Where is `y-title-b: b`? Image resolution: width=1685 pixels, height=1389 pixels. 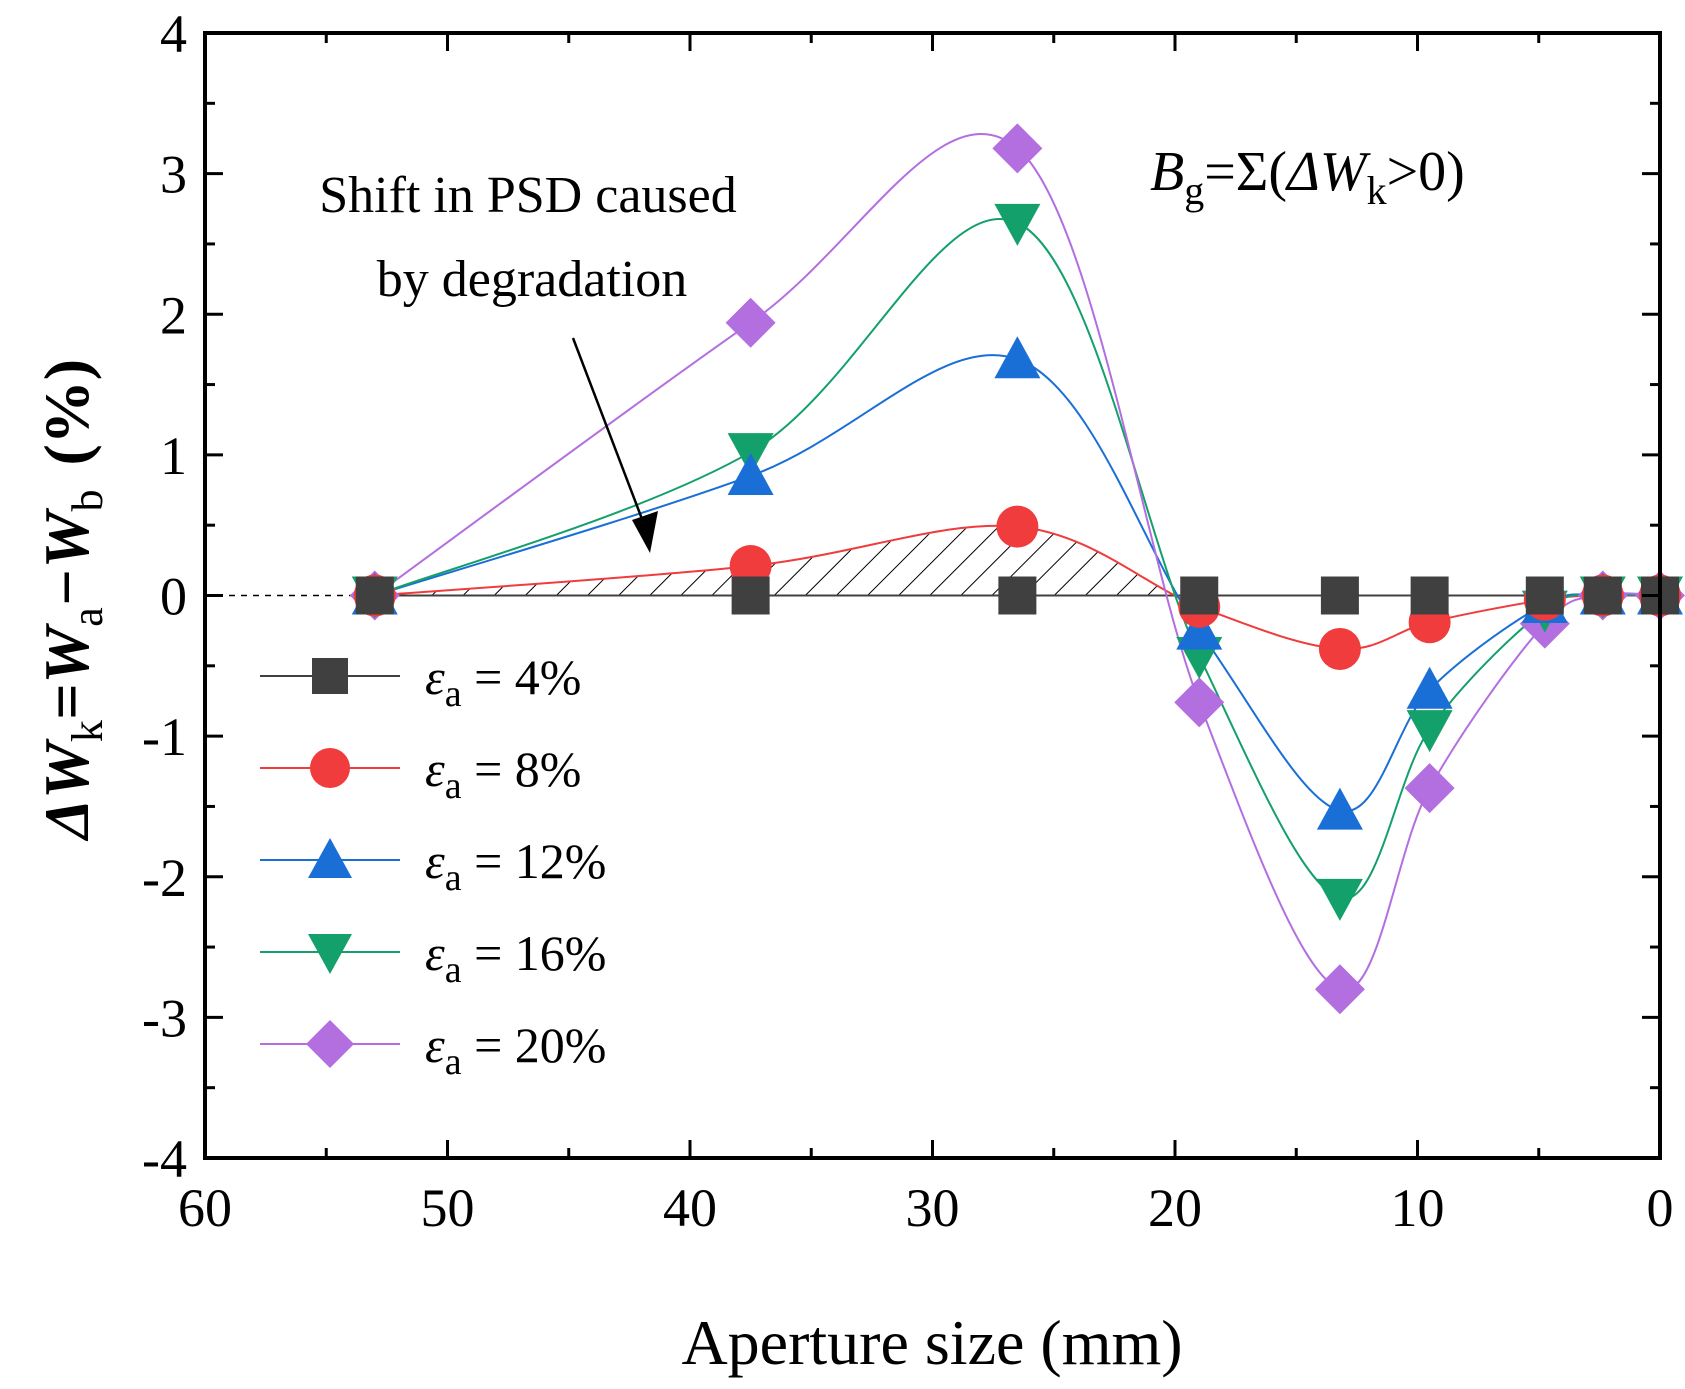 y-title-b: b is located at coordinates (87, 501).